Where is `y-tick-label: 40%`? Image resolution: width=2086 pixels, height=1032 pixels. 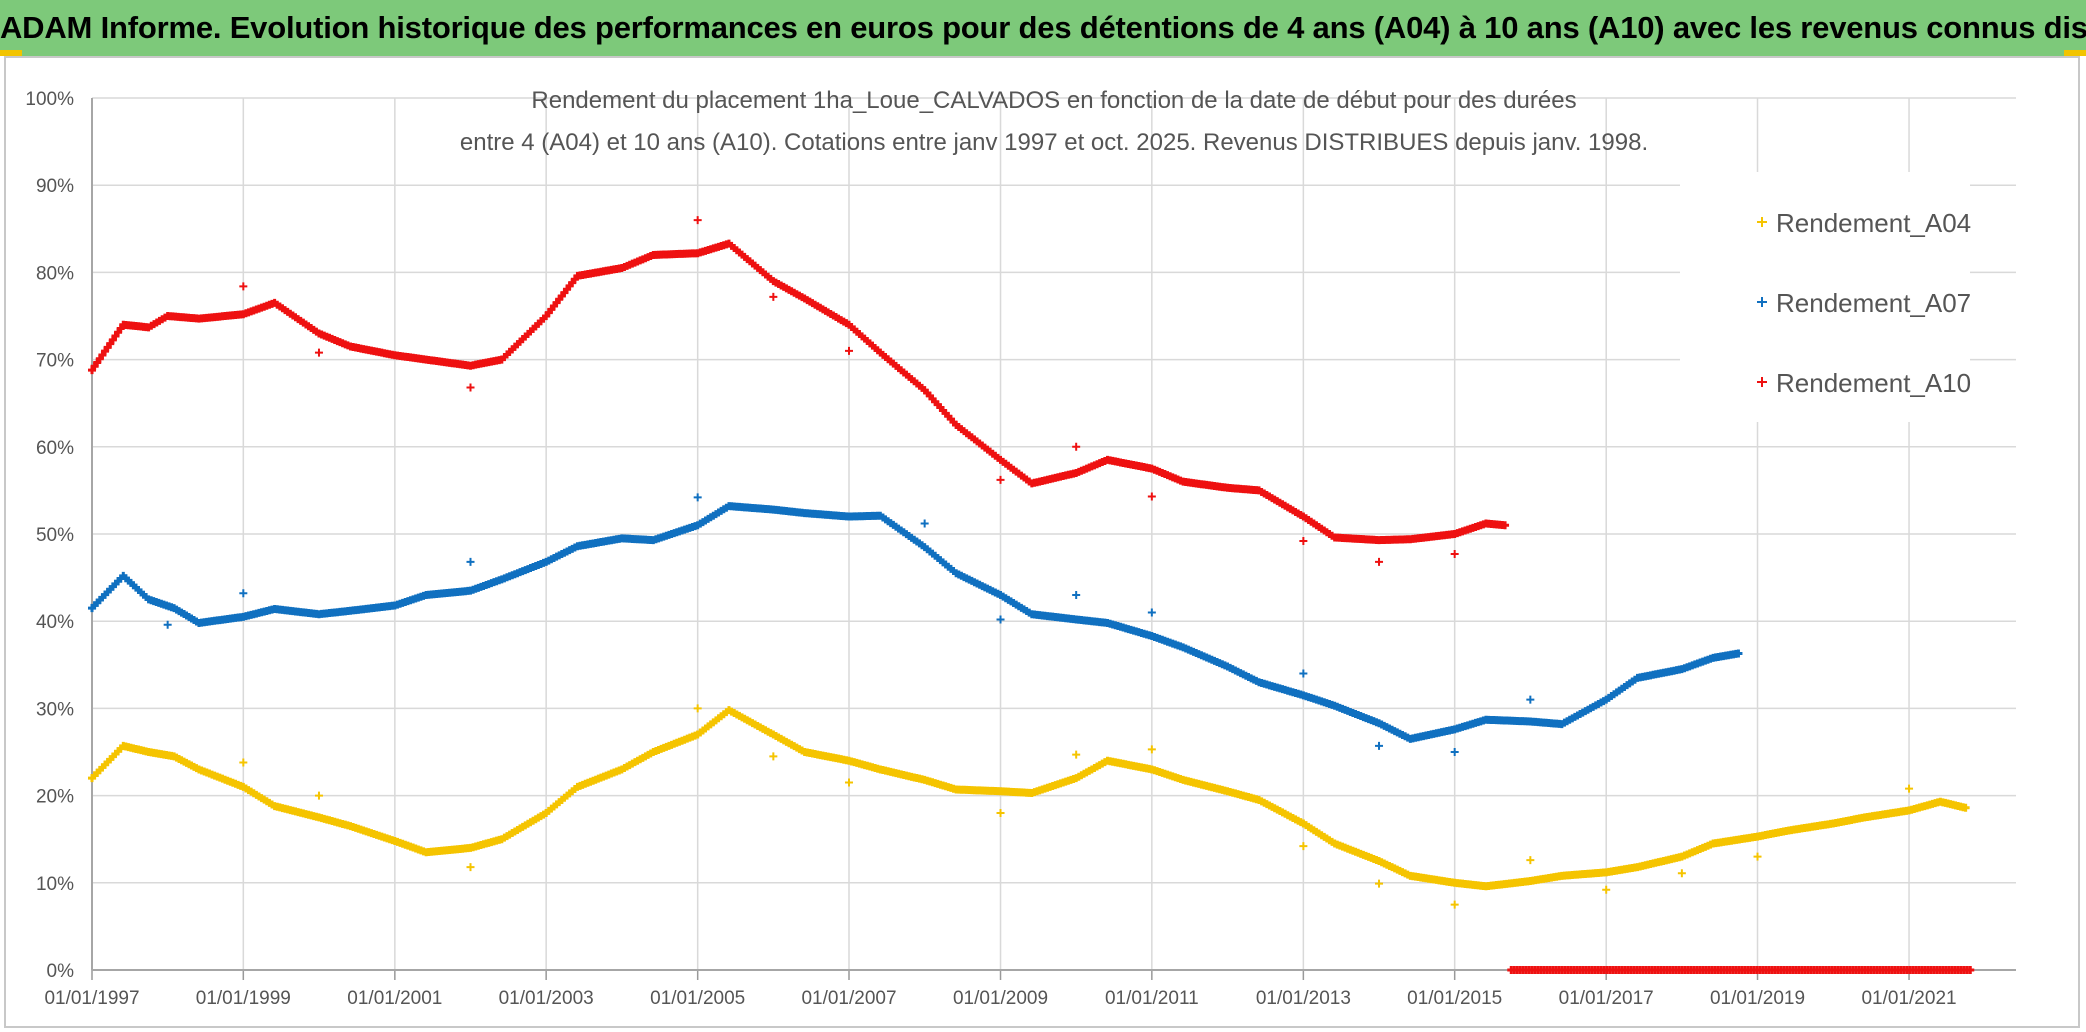
y-tick-label: 40% is located at coordinates (55, 622).